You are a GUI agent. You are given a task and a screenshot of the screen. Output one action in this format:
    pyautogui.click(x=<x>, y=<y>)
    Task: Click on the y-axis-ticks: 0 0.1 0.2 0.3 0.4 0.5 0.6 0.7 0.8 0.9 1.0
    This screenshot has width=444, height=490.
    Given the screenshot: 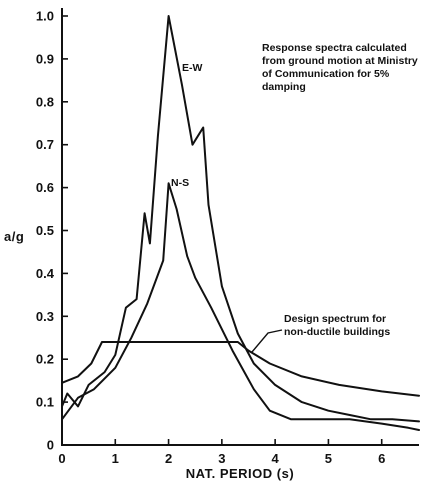 What is the action you would take?
    pyautogui.click(x=52, y=231)
    